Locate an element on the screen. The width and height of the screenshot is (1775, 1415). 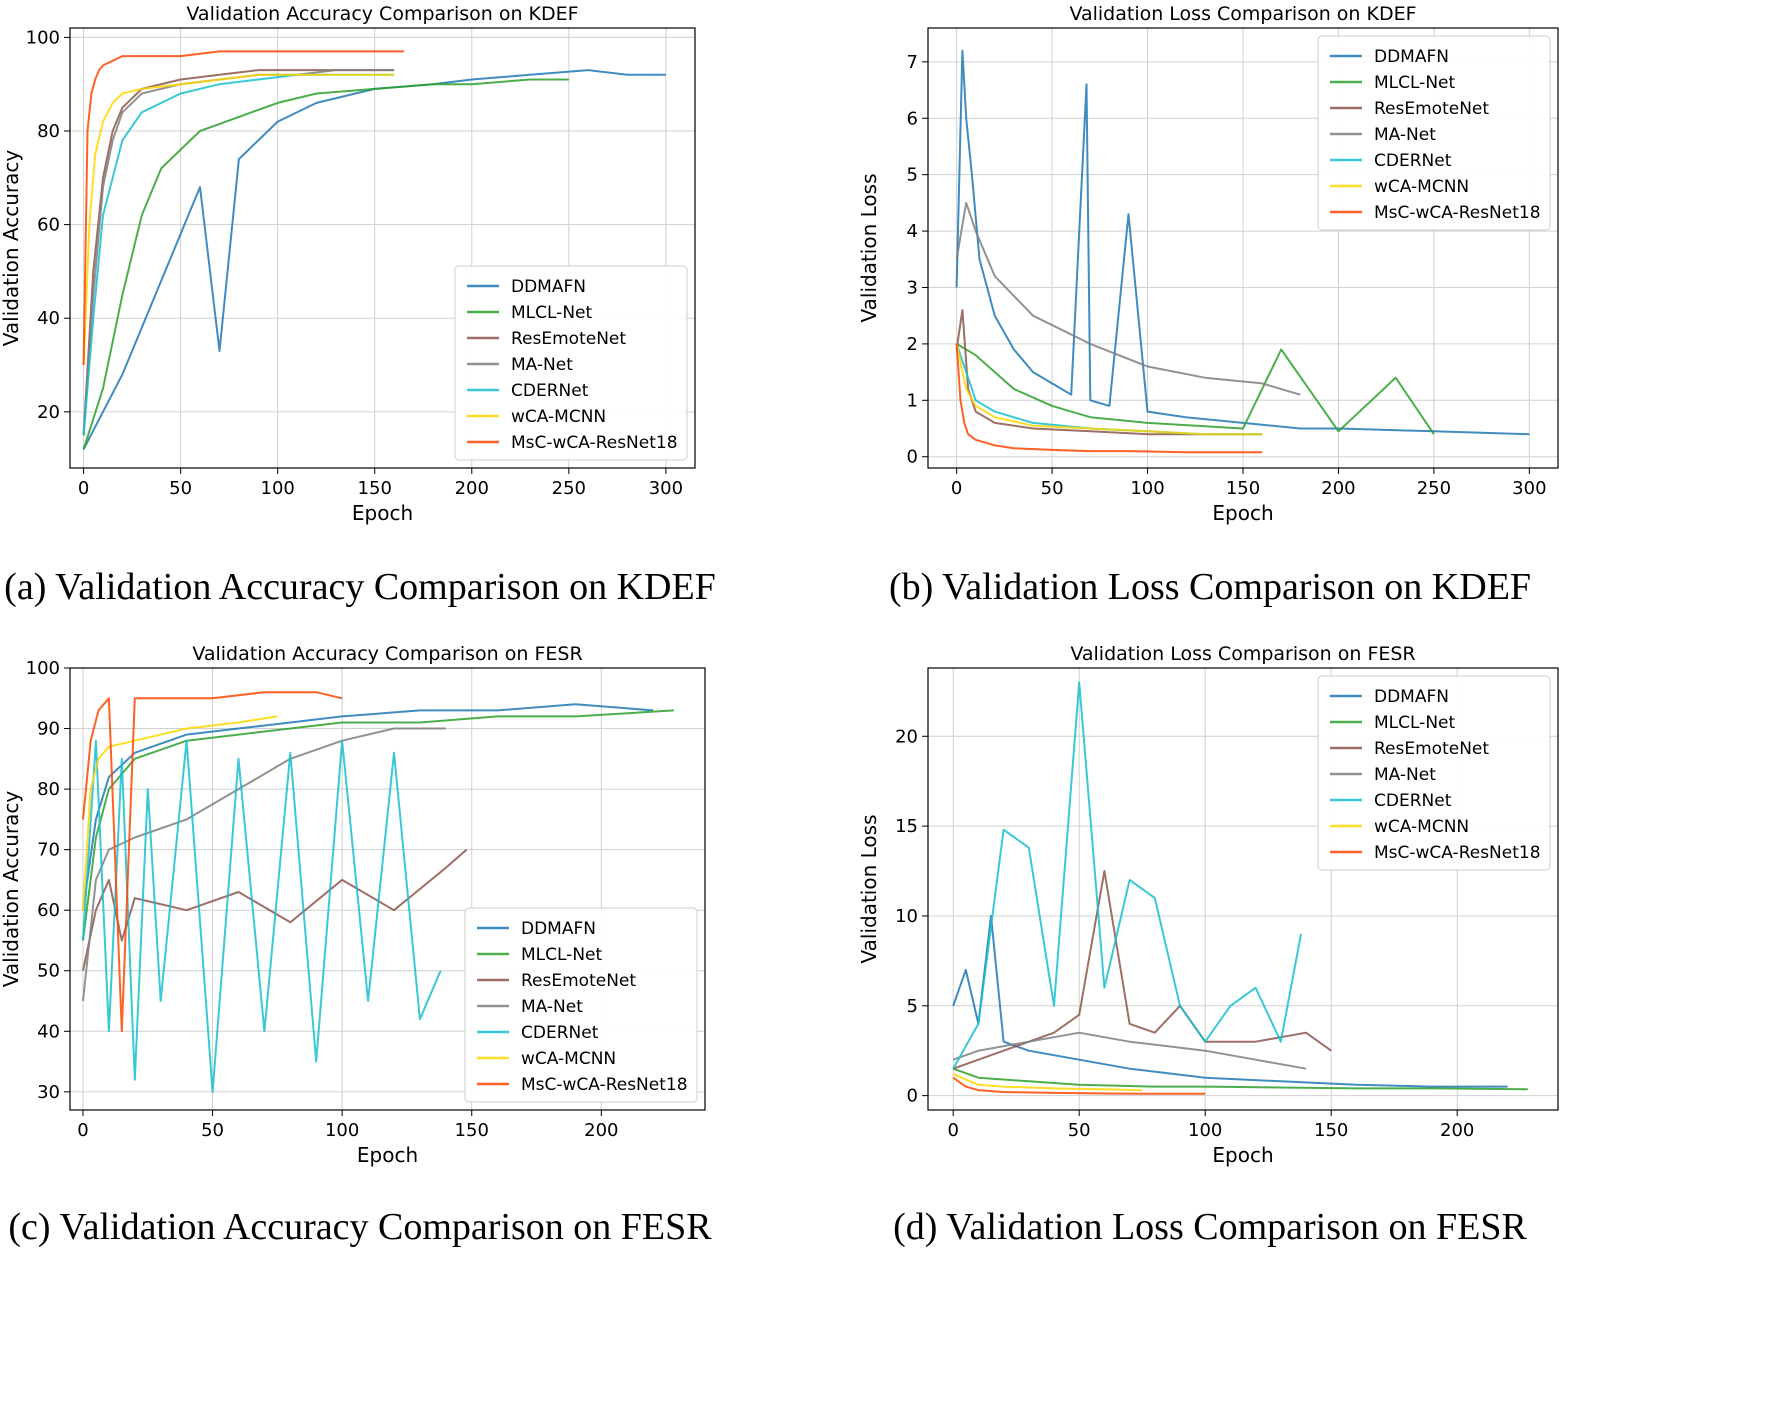
y-axis-label: Validation Loss is located at coordinates (869, 248).